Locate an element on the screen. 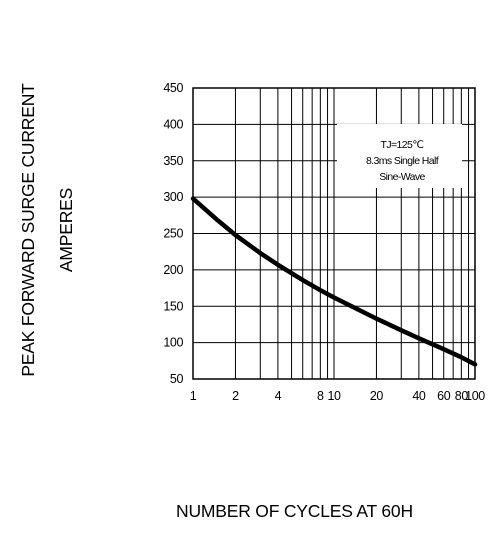  annotation-line: 8.3ms Single Half is located at coordinates (402, 161).